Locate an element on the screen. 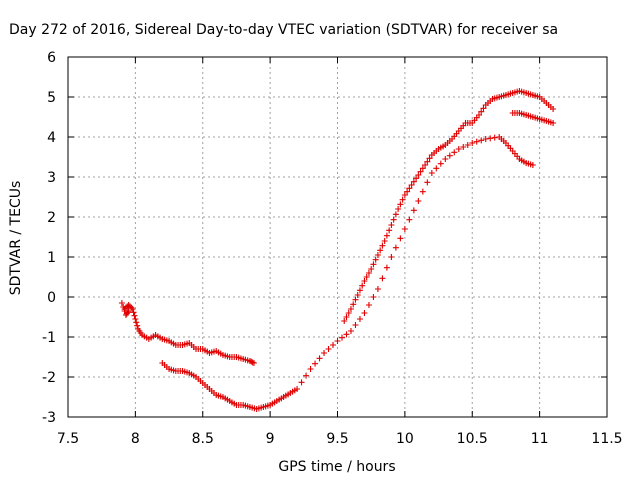 This screenshot has height=480, width=640. x-tick-label: 8 is located at coordinates (135, 439).